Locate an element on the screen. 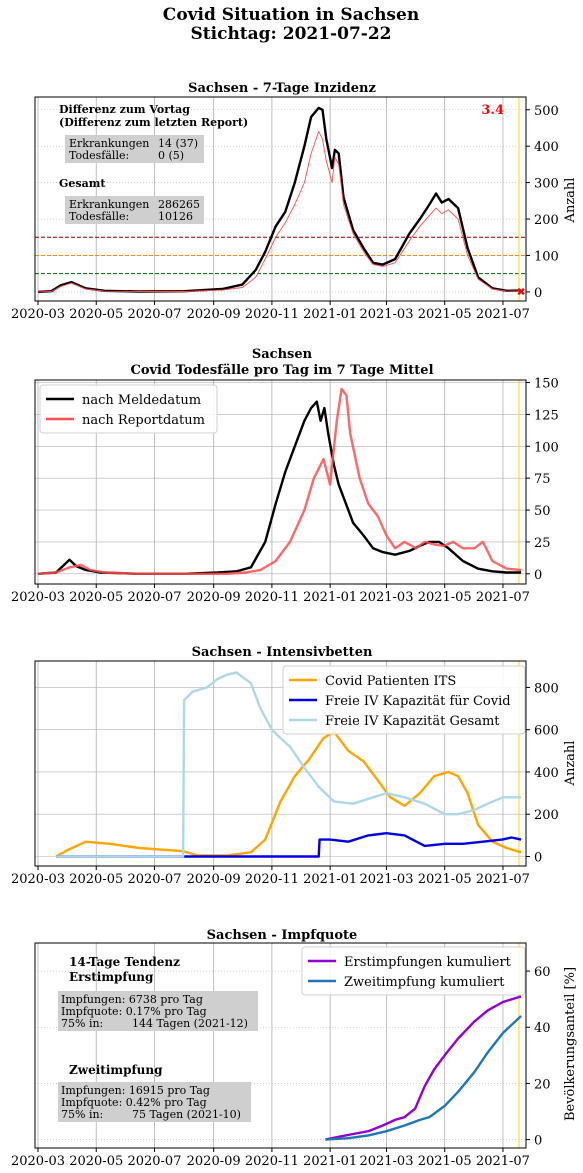 The image size is (583, 1173). y-tick-label: 300 is located at coordinates (546, 184).